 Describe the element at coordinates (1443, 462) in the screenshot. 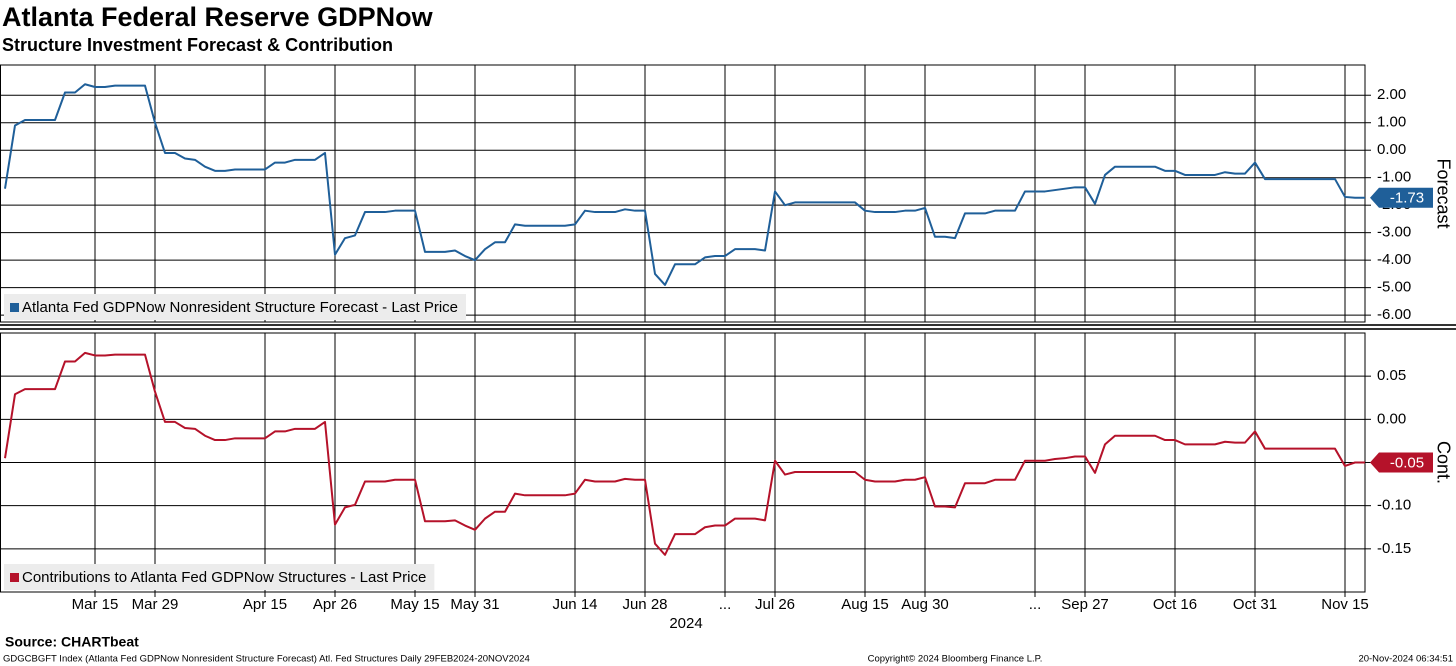

I see `y-axis-title: Cont.` at that location.